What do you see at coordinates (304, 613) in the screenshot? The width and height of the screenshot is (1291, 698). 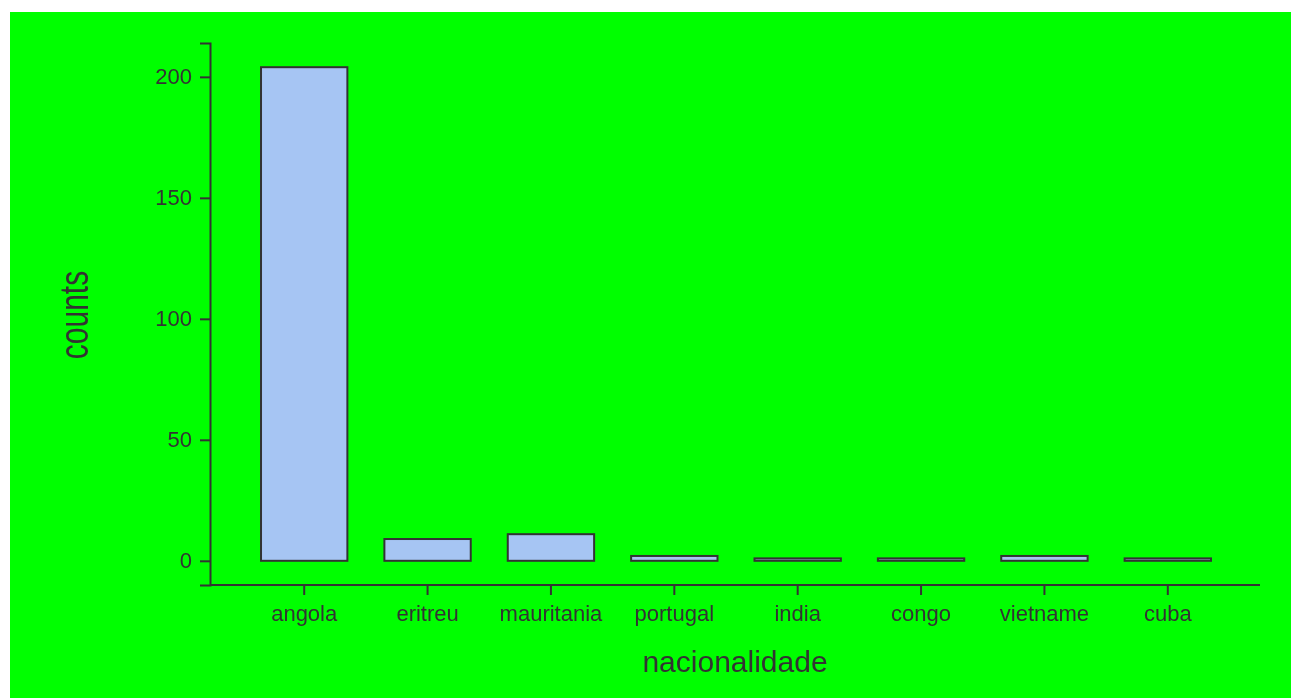 I see `x-tick-label: angola` at bounding box center [304, 613].